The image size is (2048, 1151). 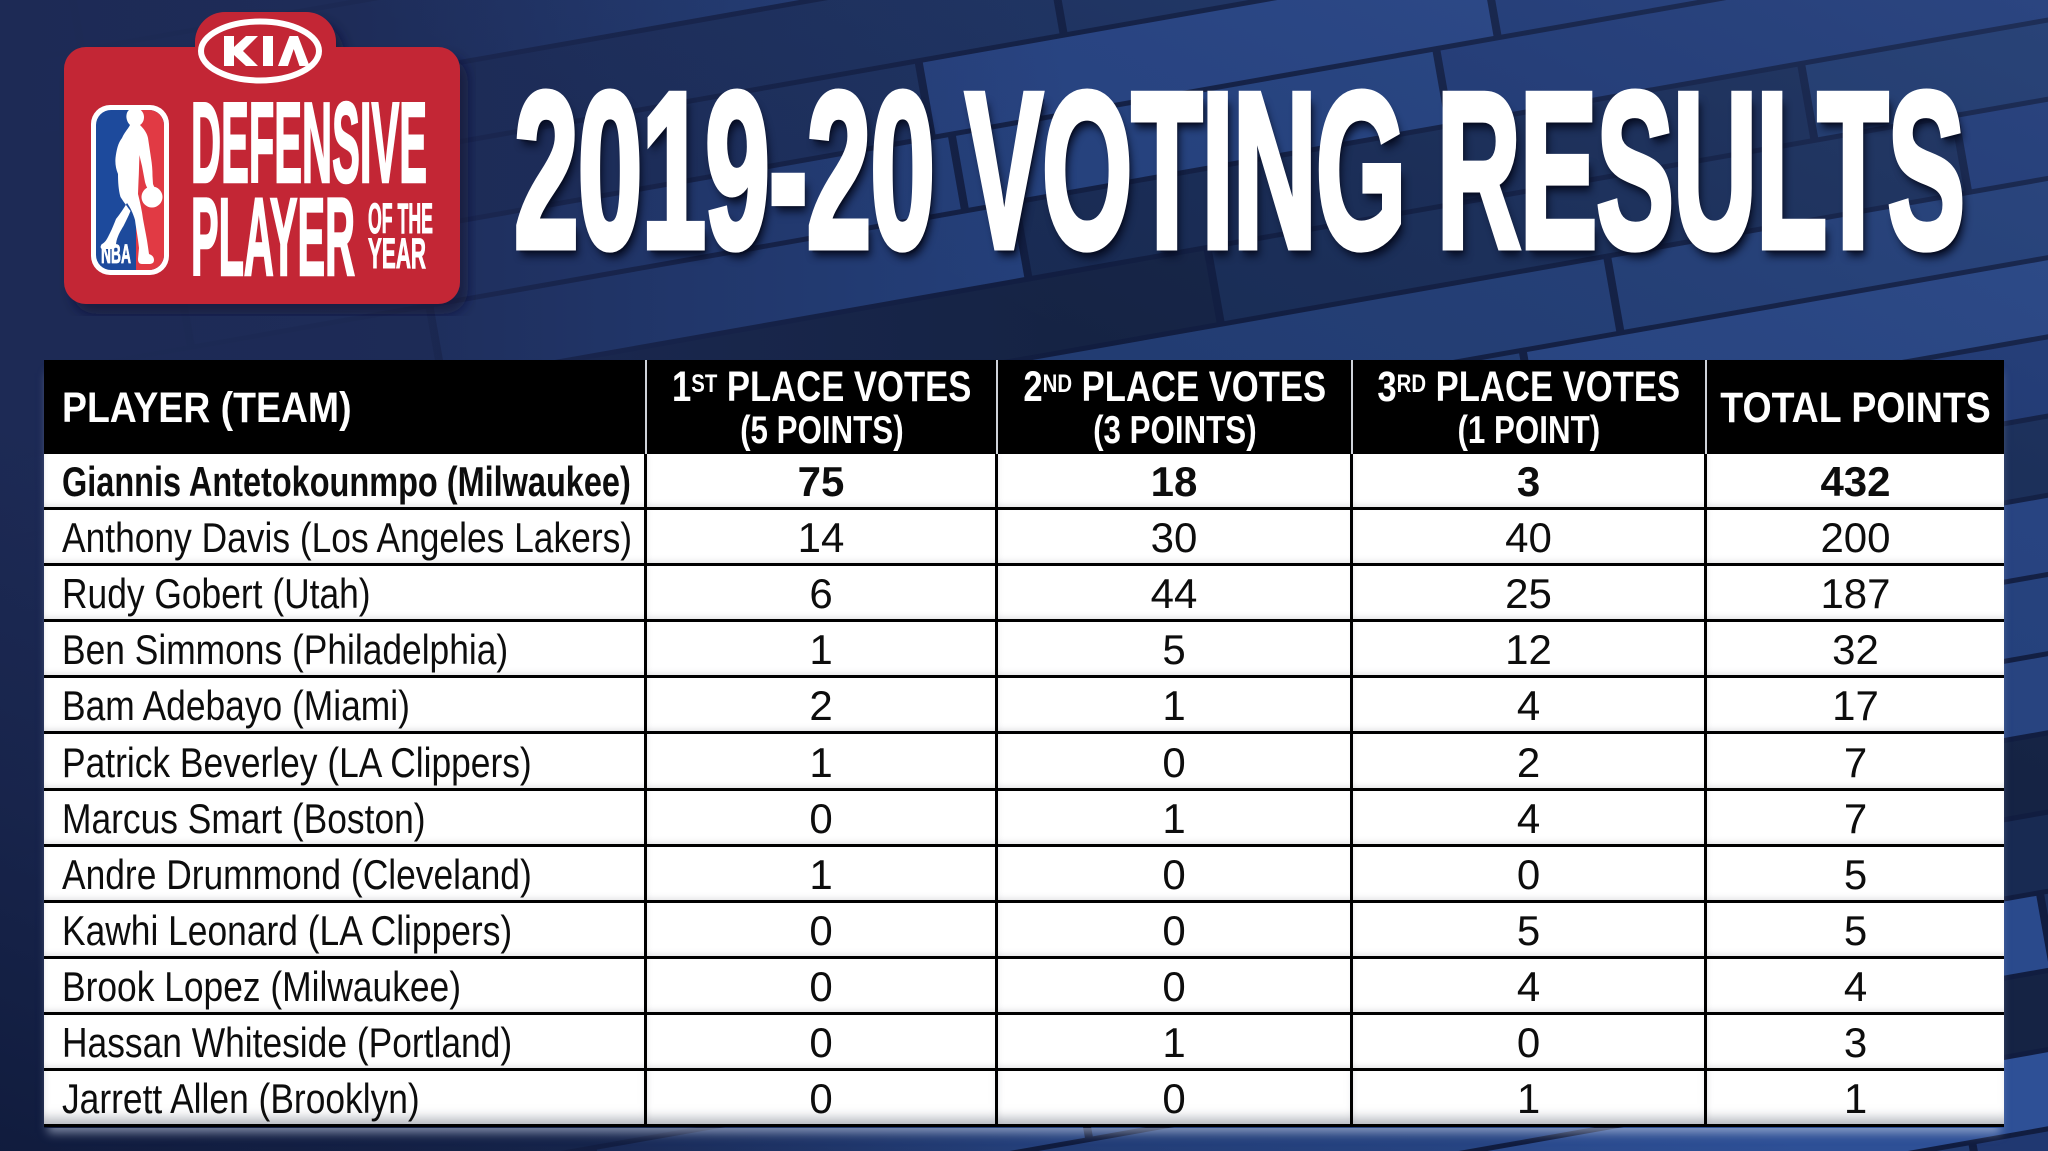 I want to click on svg-text: OF THE, so click(x=400, y=219).